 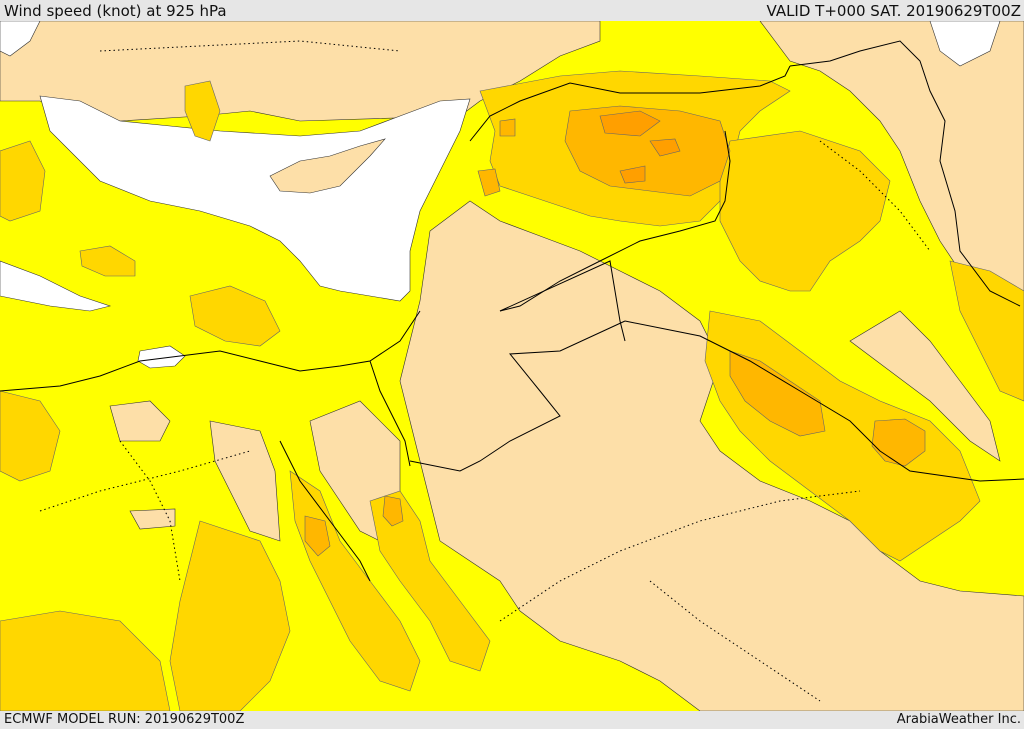 I want to click on border-jordan-saudi, so click(x=517, y=396).